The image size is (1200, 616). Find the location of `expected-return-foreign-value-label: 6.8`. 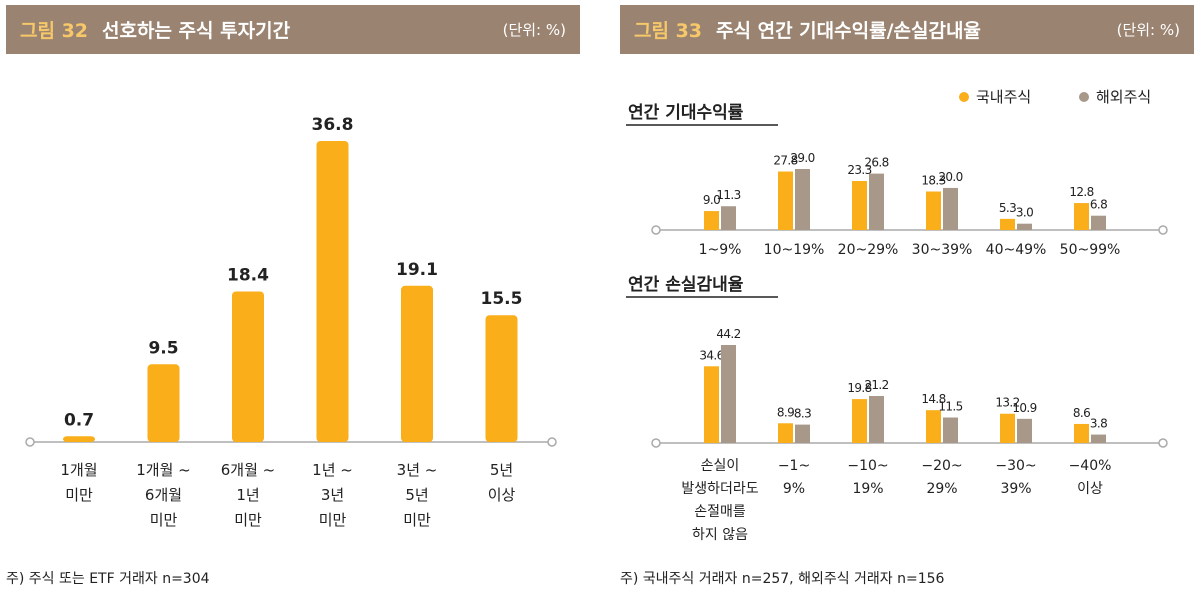

expected-return-foreign-value-label: 6.8 is located at coordinates (1098, 205).